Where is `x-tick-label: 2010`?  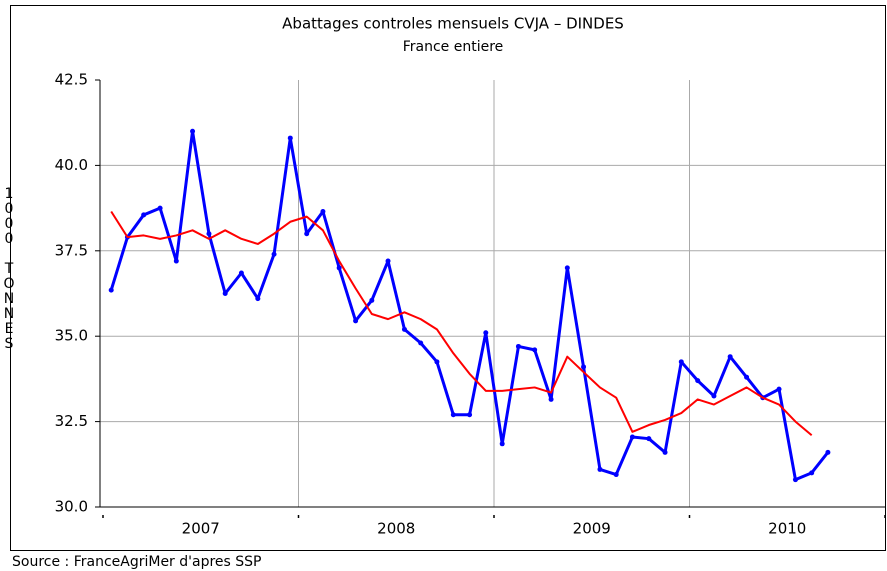
x-tick-label: 2010 is located at coordinates (787, 529).